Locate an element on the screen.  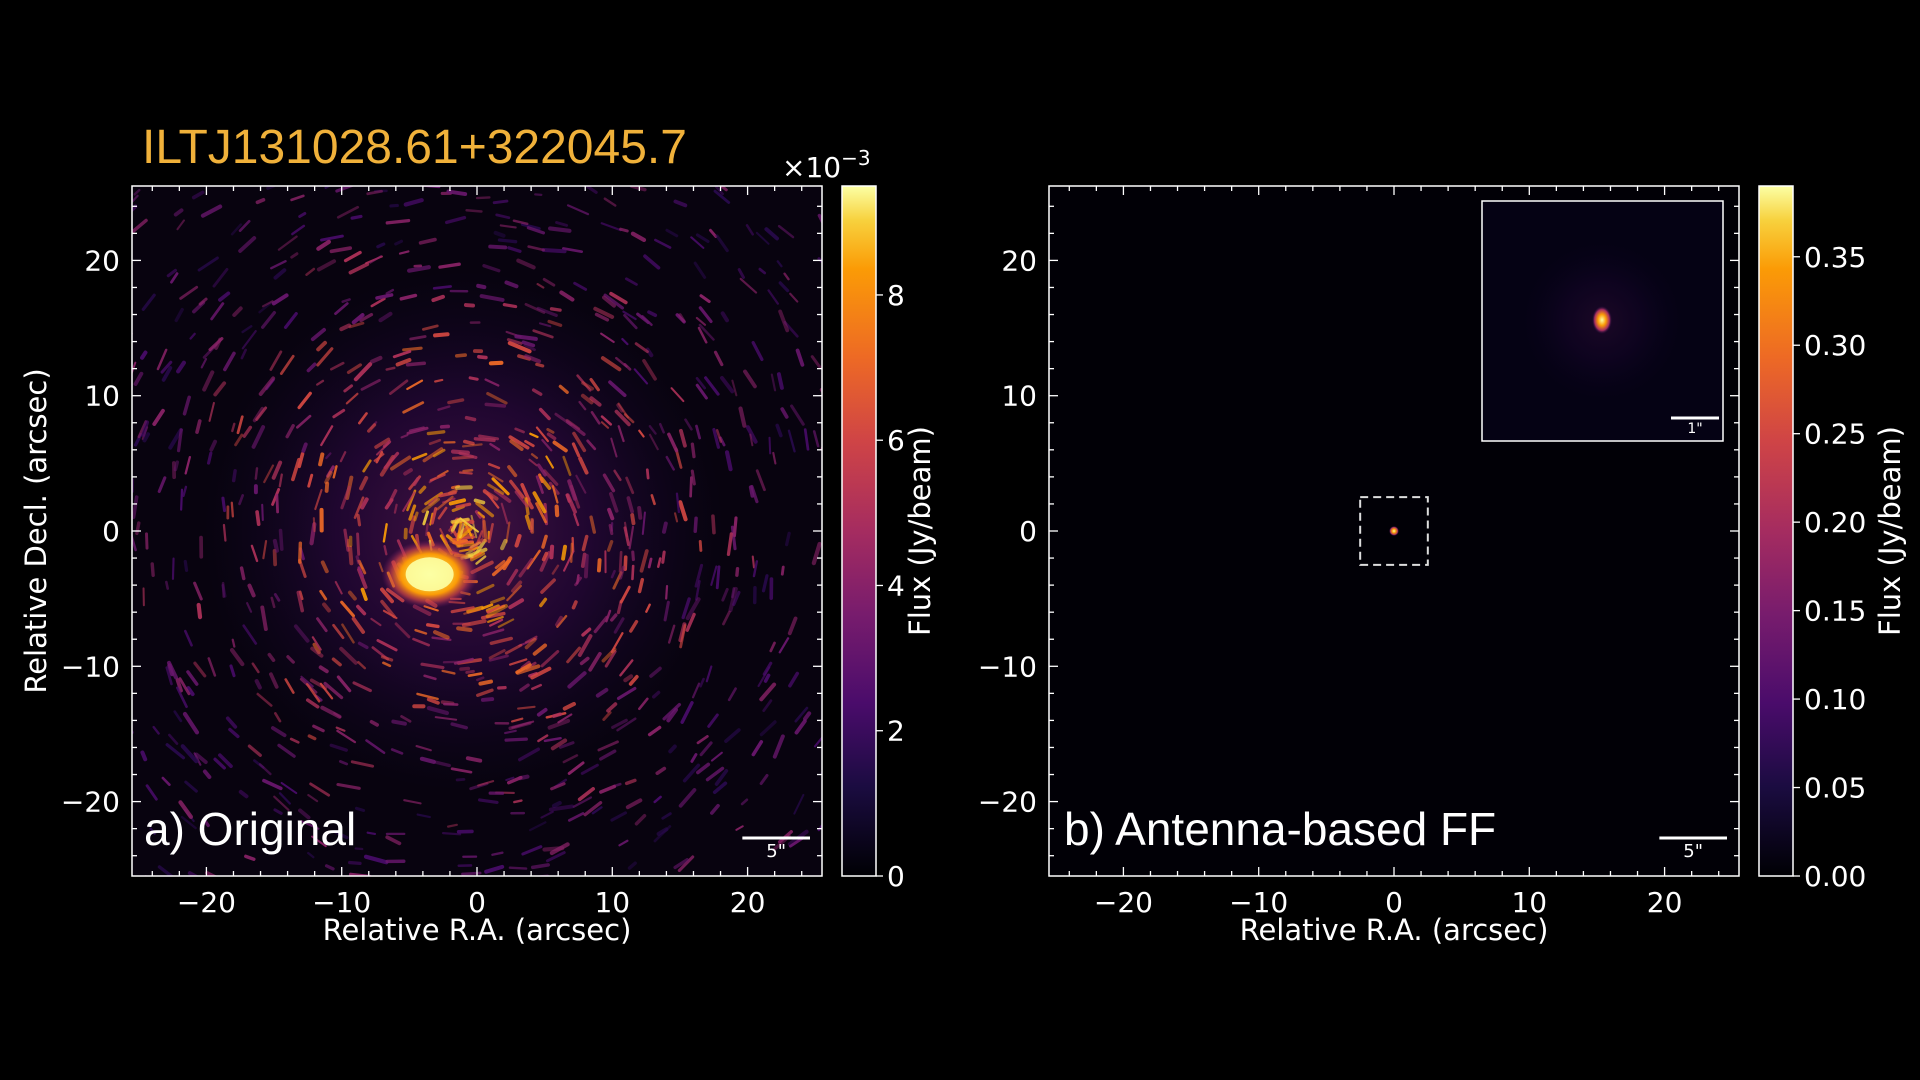
panel-b-xtick-label: 10 is located at coordinates (1529, 902).